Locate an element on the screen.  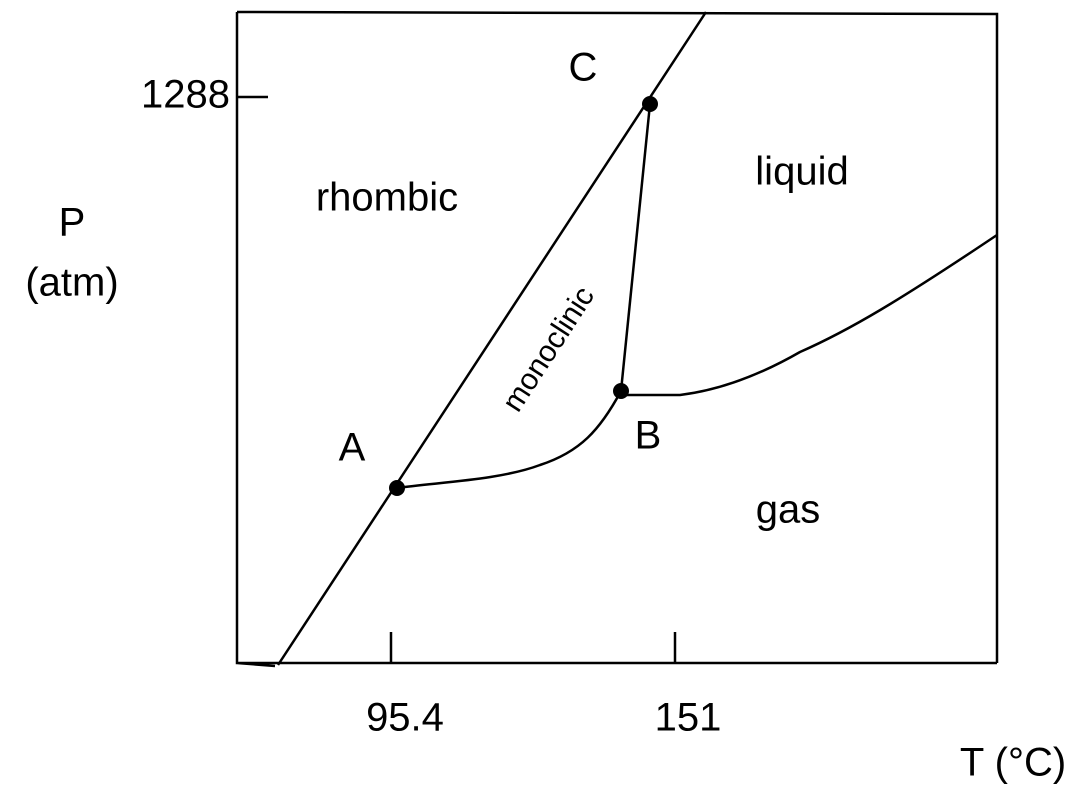
vaporization-curve is located at coordinates (809, 315).